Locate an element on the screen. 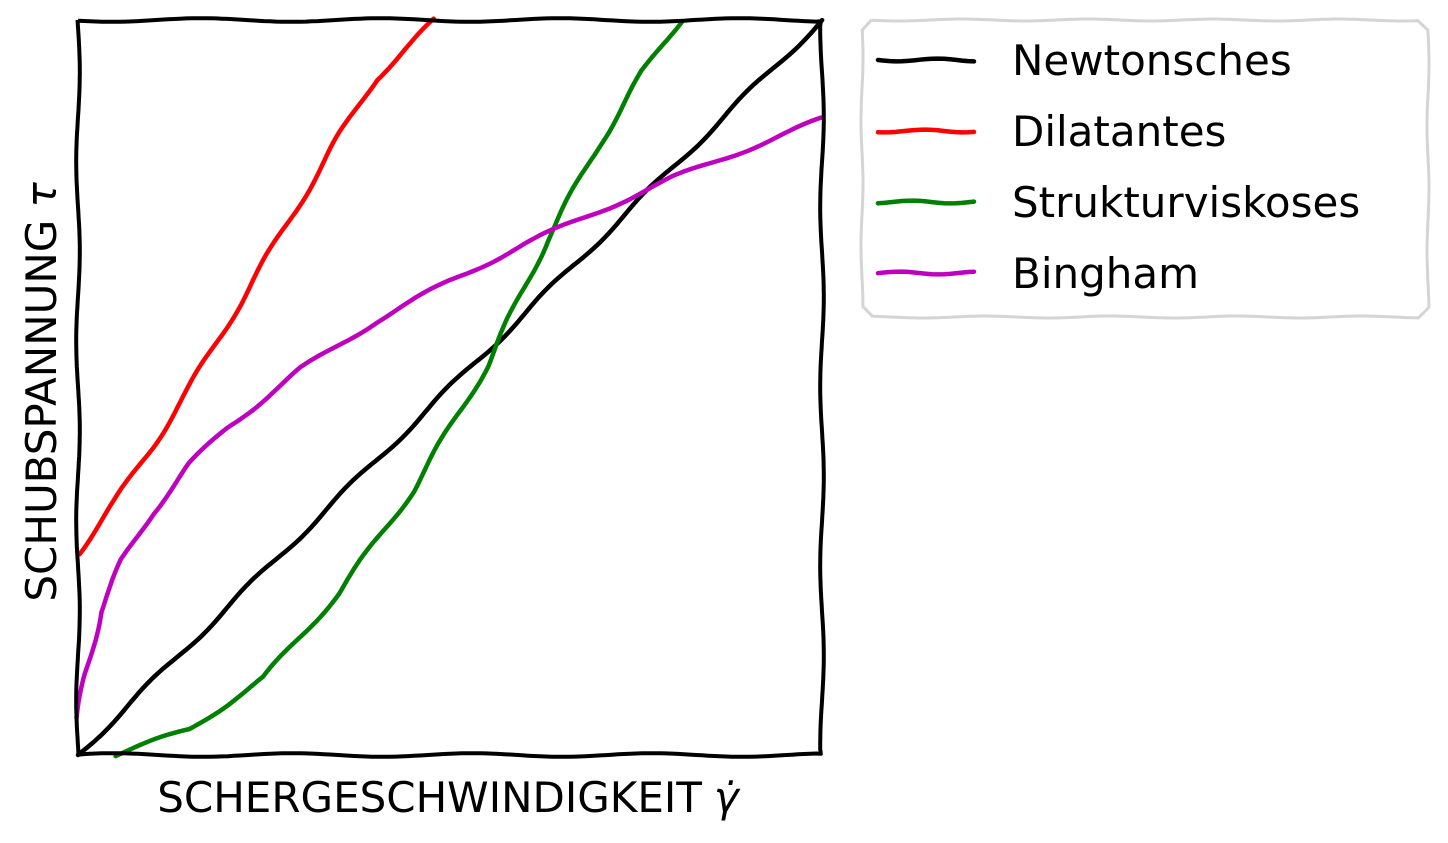 This screenshot has width=1448, height=843. y-axis-label: SCHUBSPANNUNG τ is located at coordinates (41, 392).